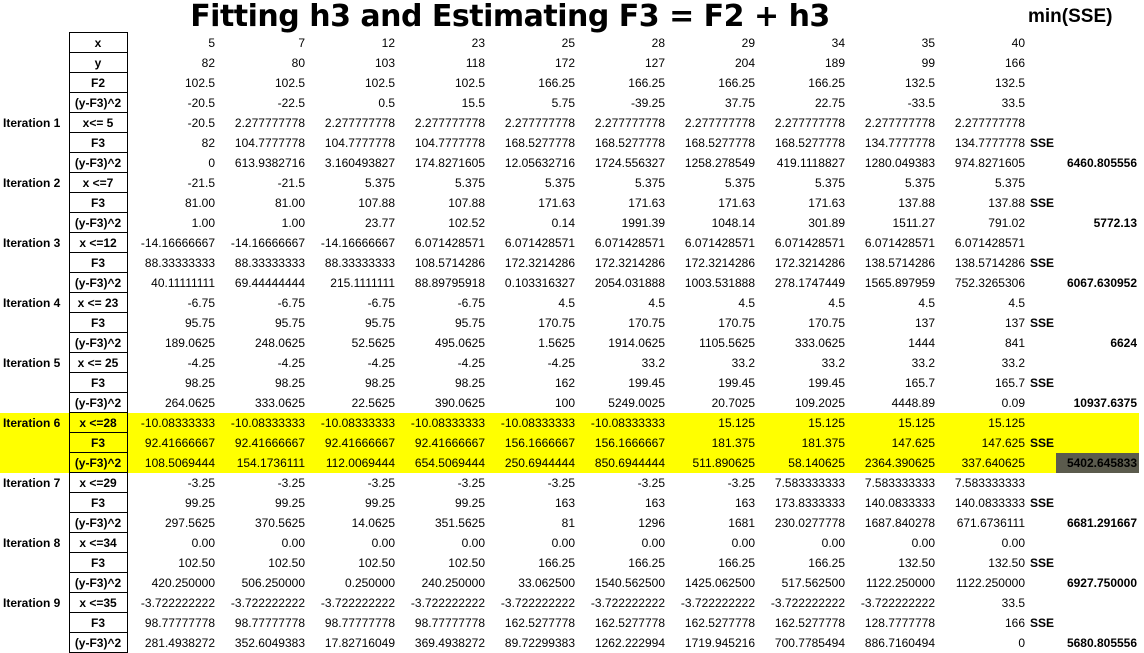  I want to click on value-cell: 35, so click(928, 42).